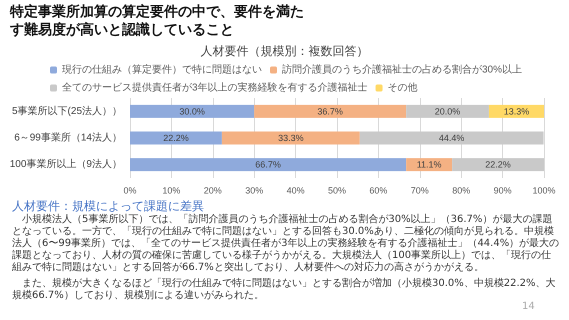 This screenshot has height=320, width=569. What do you see at coordinates (403, 88) in the screenshot?
I see `legend-label: その他` at bounding box center [403, 88].